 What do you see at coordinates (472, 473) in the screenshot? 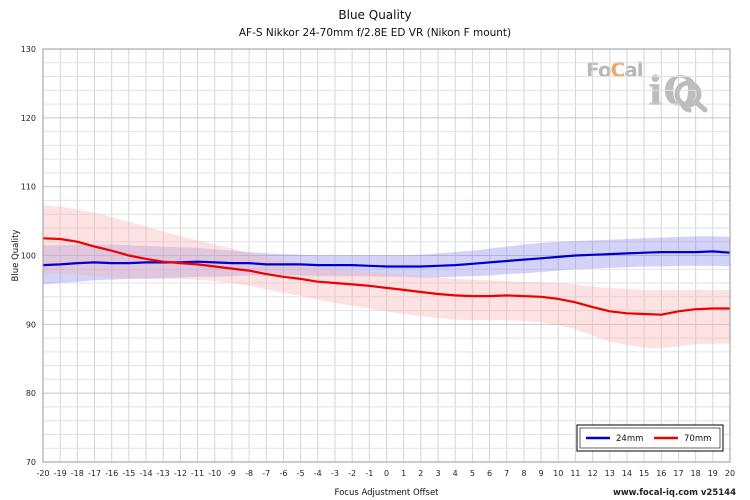
I see `x-tick-label: 5` at bounding box center [472, 473].